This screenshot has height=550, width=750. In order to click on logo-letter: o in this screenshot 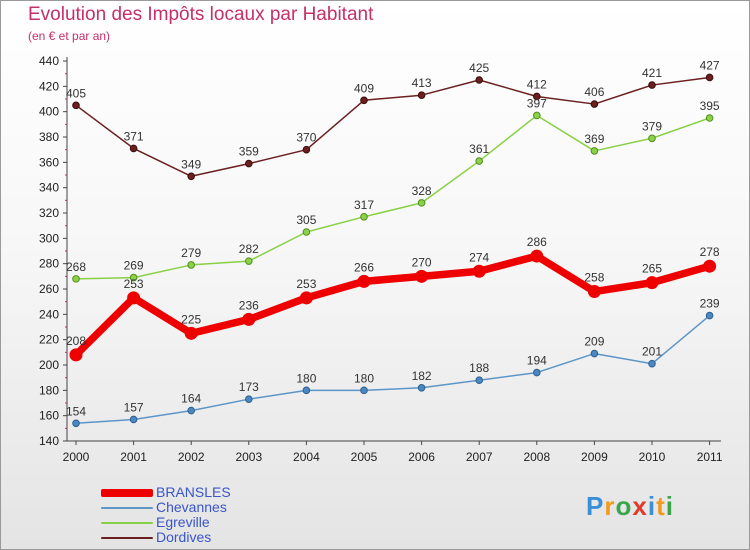, I will do `click(624, 506)`.